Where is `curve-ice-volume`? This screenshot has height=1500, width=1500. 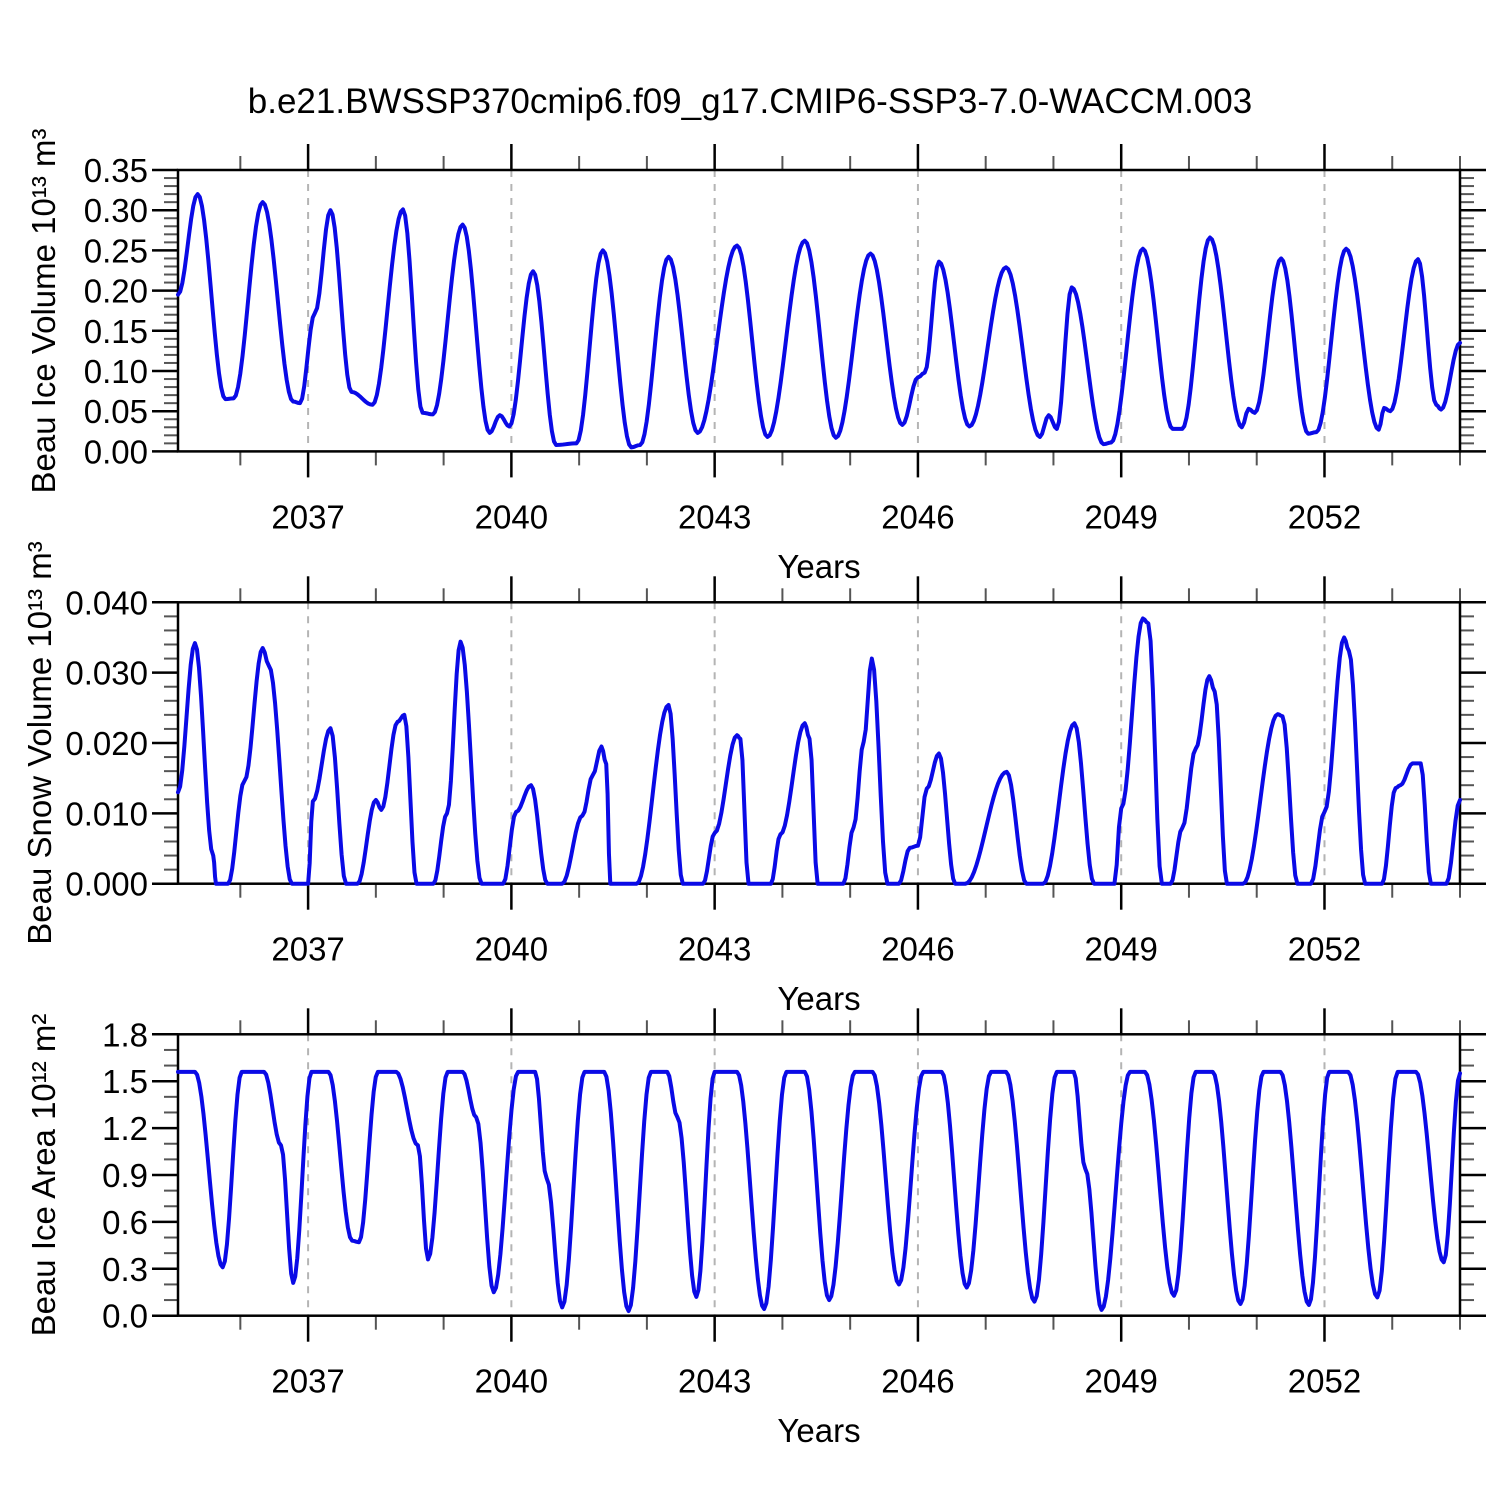 curve-ice-volume is located at coordinates (819, 321).